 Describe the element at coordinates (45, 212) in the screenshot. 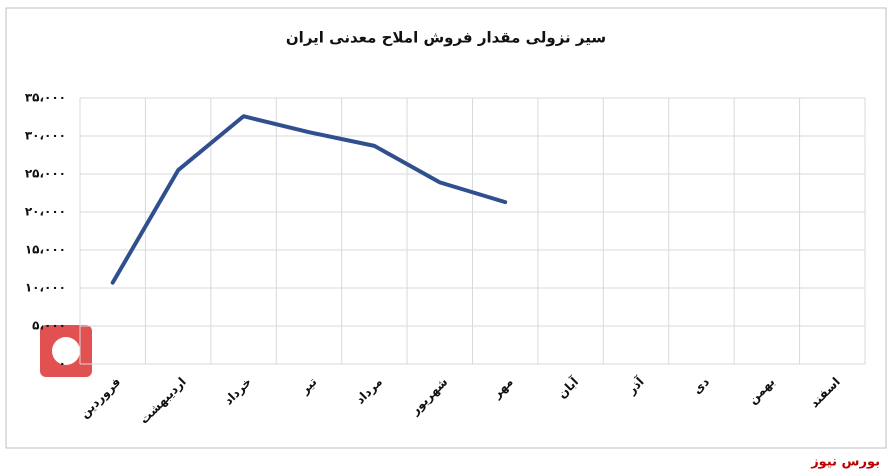

I see `y-tick-label: ۲۰،۰۰۰` at that location.